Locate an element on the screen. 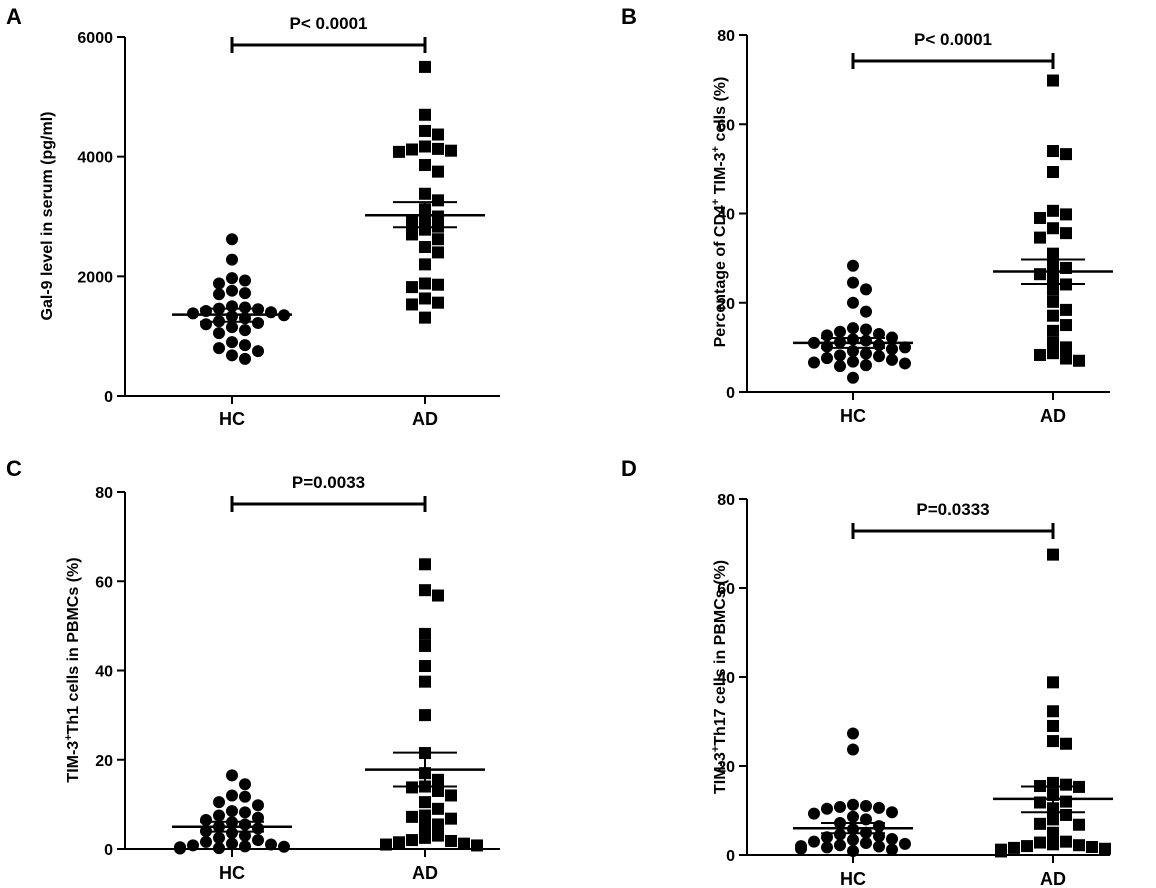  y-axis-label: Percentage of CD4+ TIM-3+ cells (%) is located at coordinates (719, 212).